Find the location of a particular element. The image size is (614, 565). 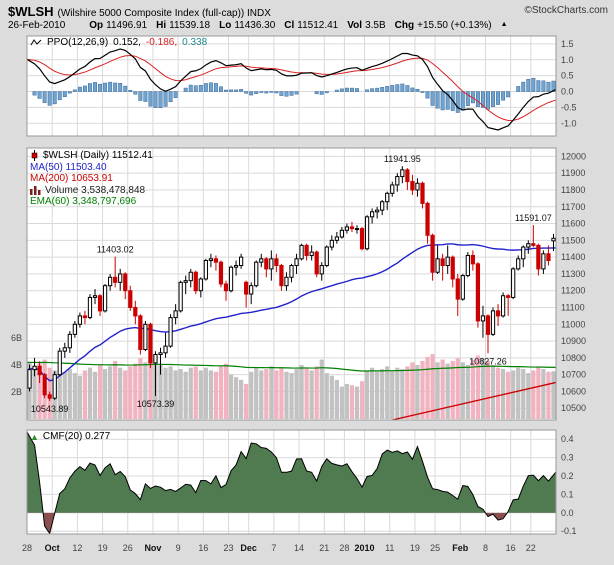

axis-label: 1.0 is located at coordinates (567, 60).